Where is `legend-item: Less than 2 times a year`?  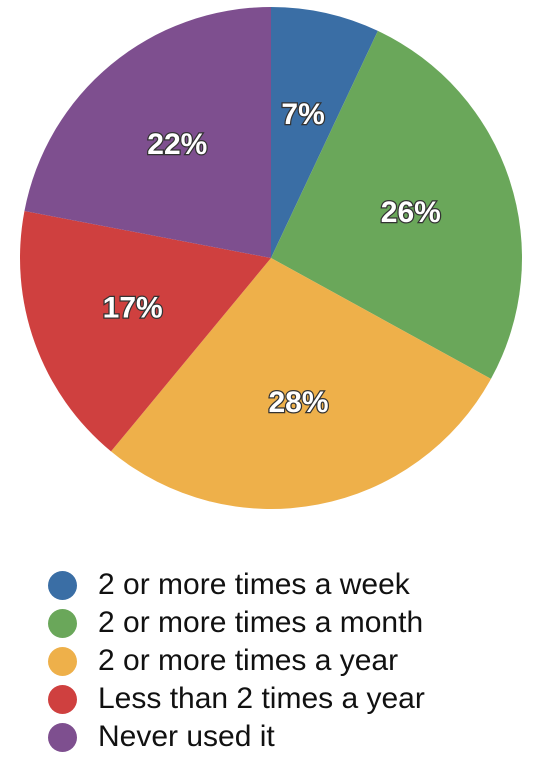 legend-item: Less than 2 times a year is located at coordinates (236, 699).